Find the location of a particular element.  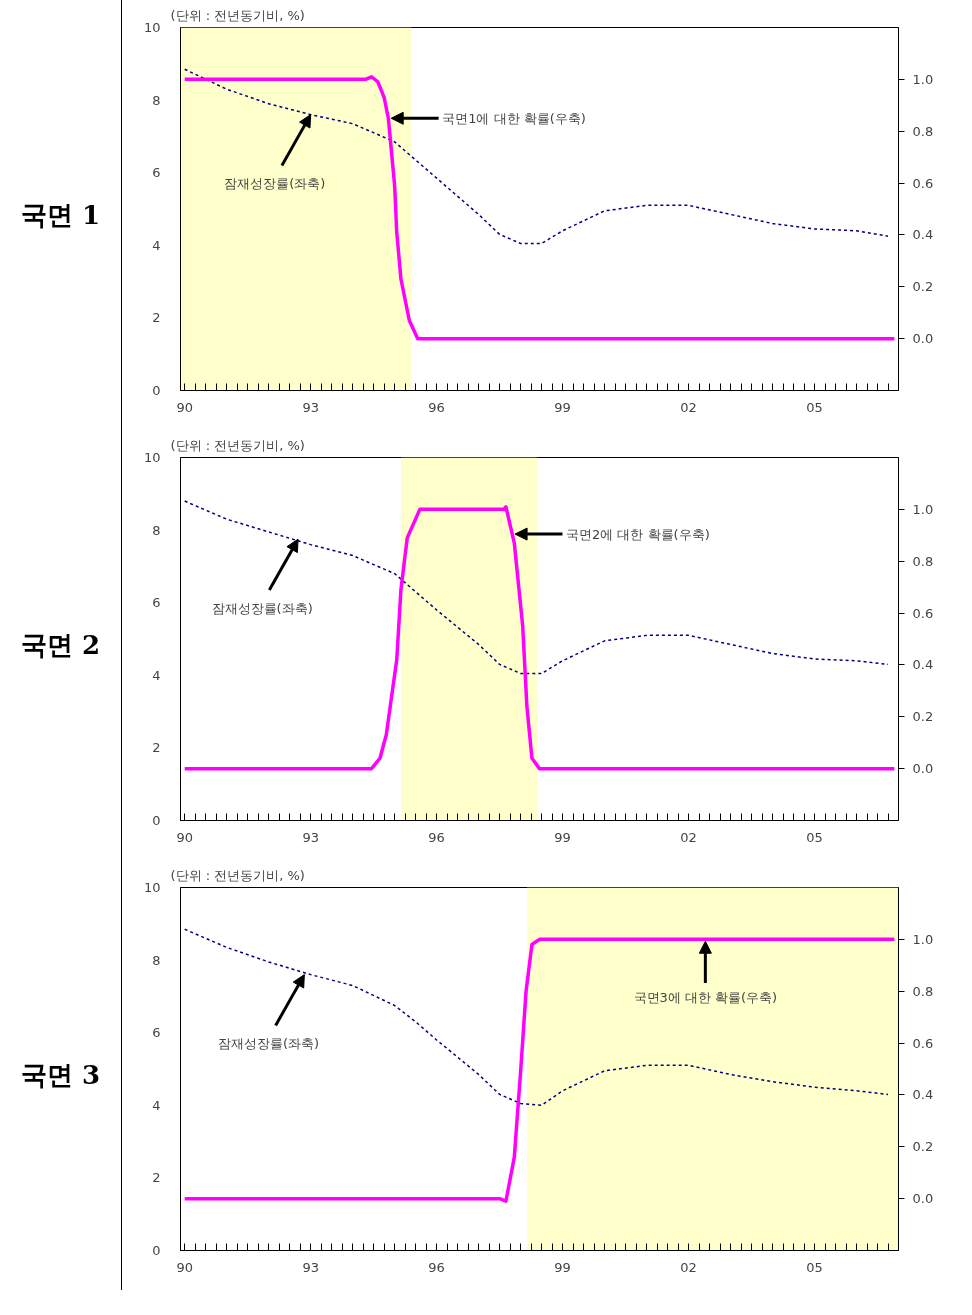

annotation: 국면1에 대한 확률(우축) is located at coordinates (514, 118).